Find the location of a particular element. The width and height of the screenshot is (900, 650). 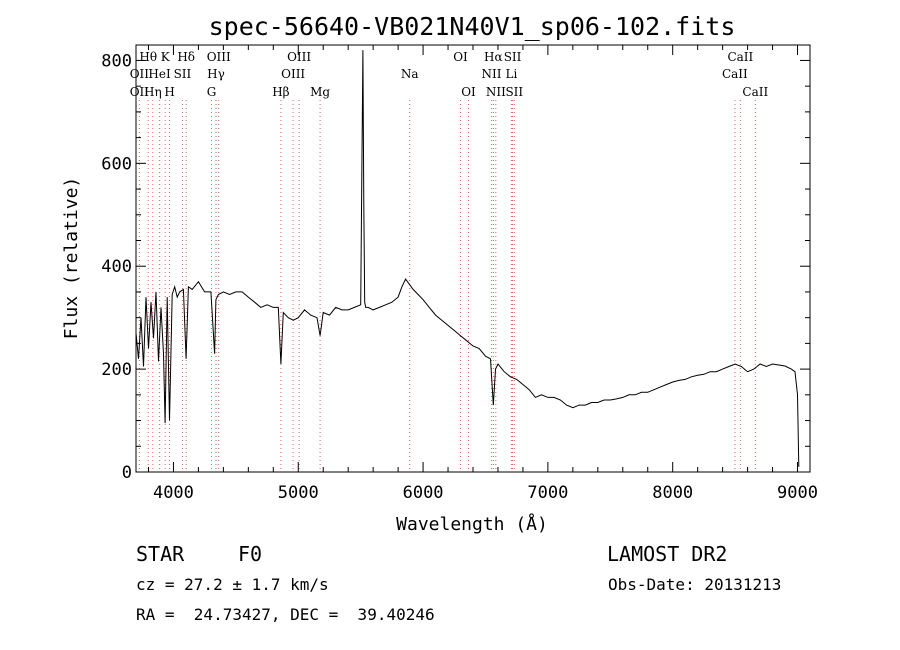

y-tick-label: 400 is located at coordinates (116, 267).